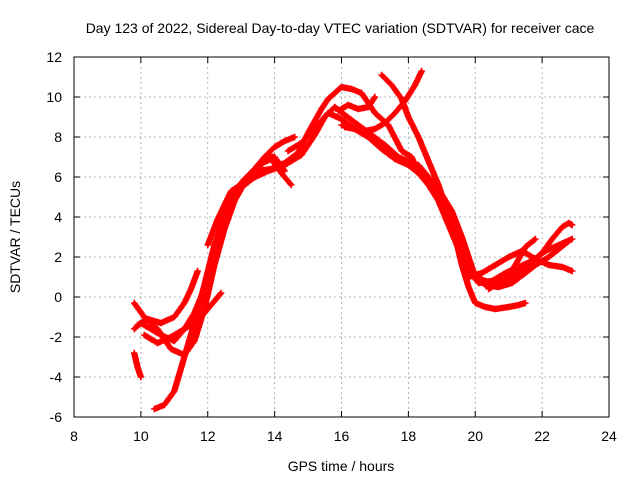  Describe the element at coordinates (609, 436) in the screenshot. I see `x-tick-label: 24` at that location.